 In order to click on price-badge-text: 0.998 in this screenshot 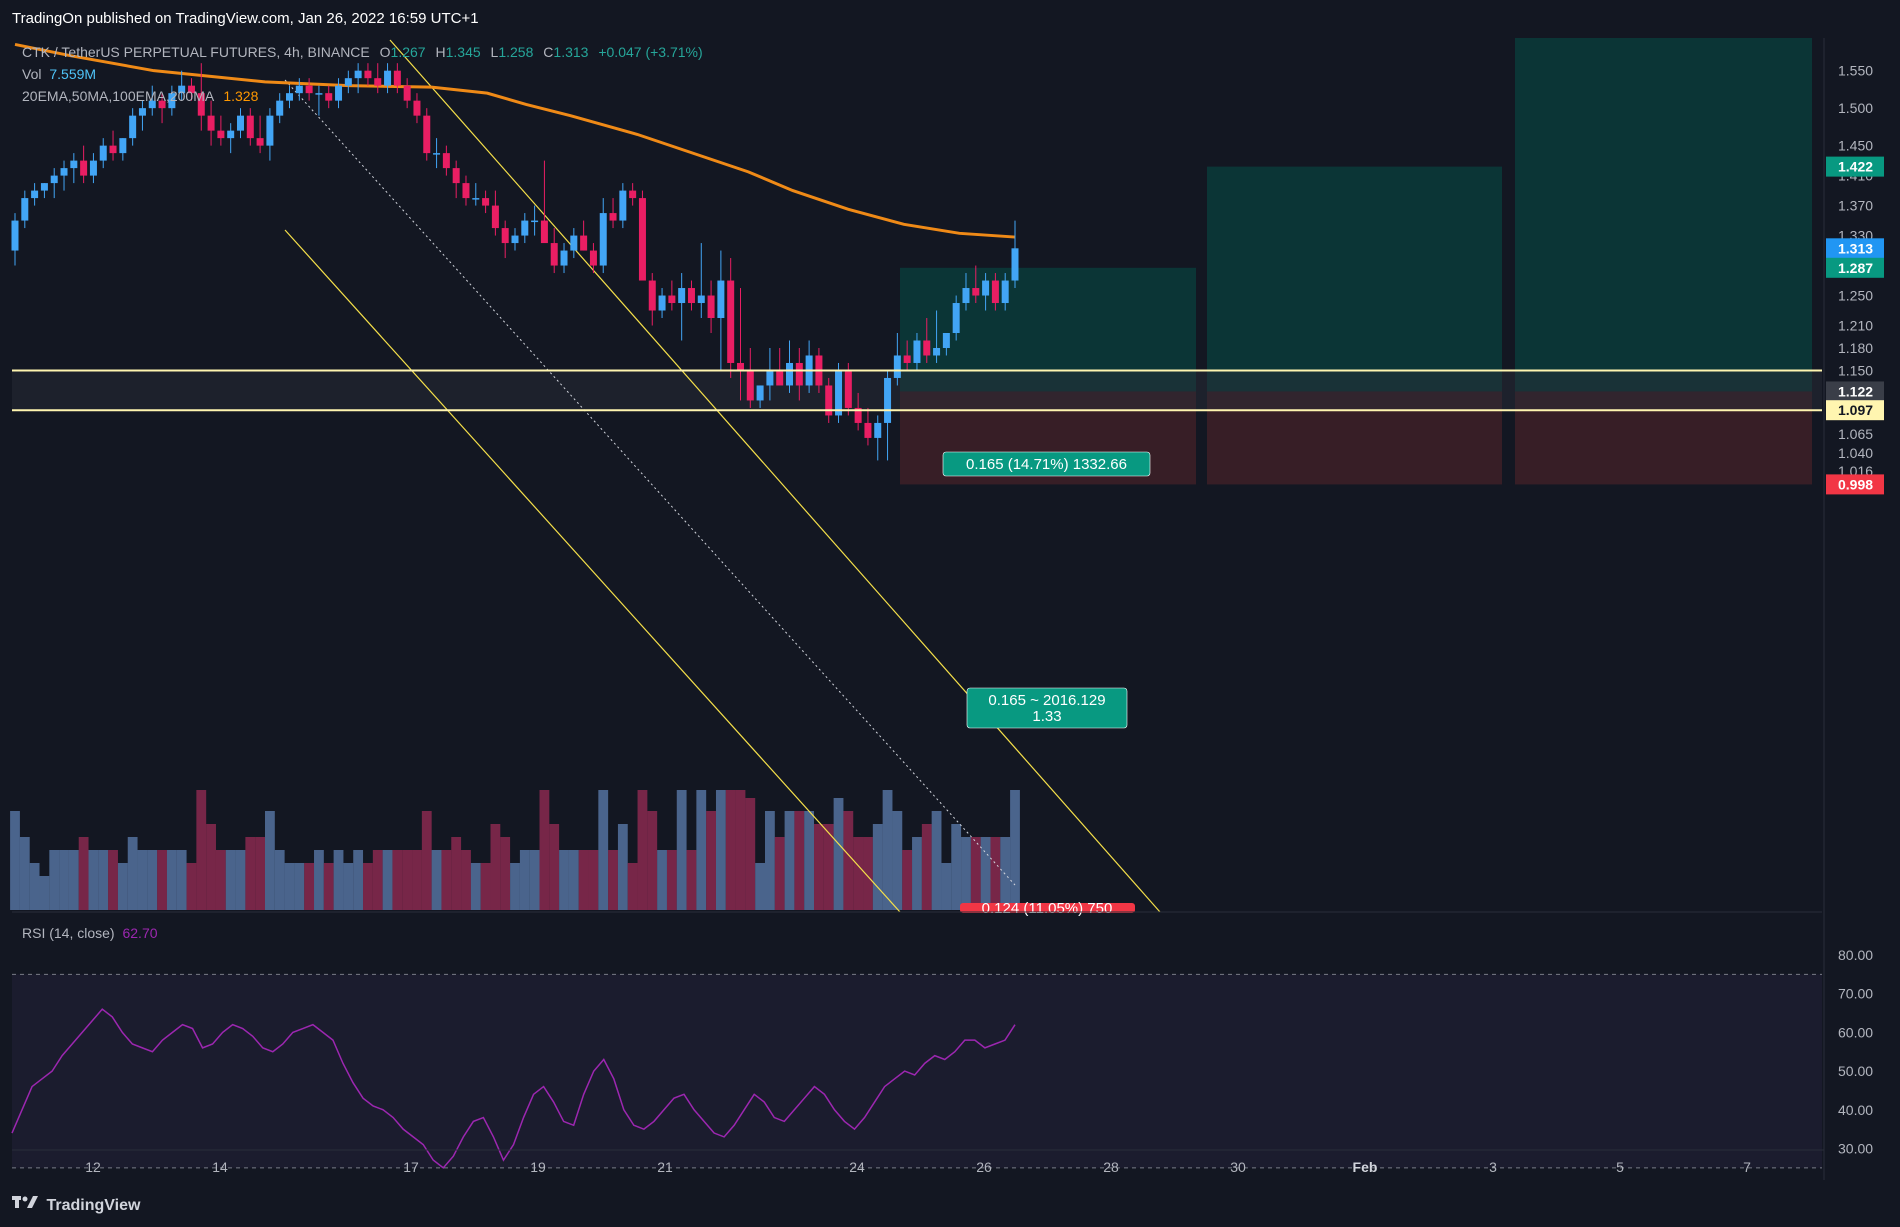, I will do `click(1855, 484)`.